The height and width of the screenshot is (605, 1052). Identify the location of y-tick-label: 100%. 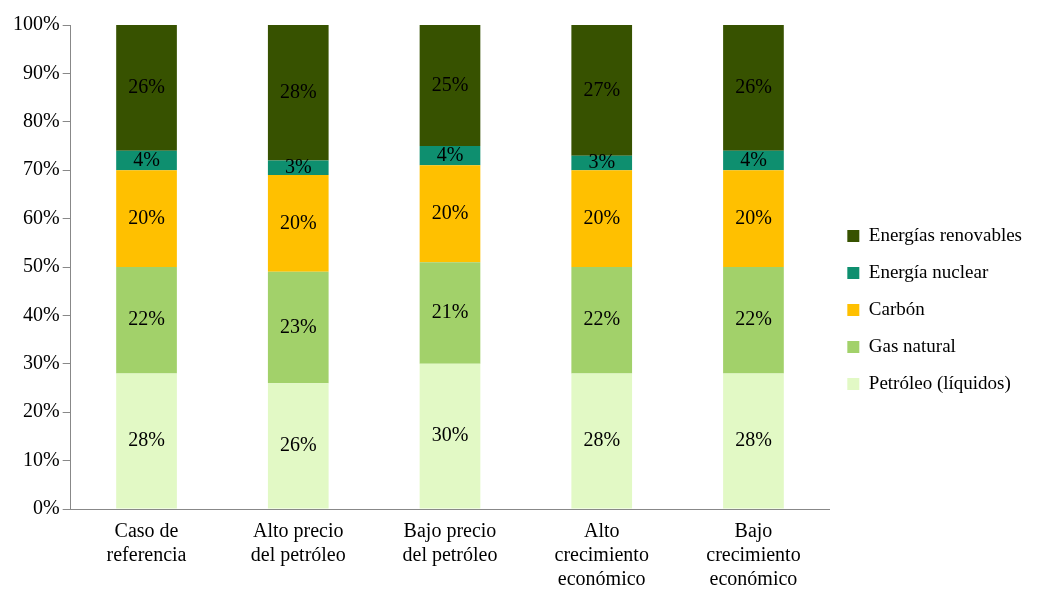
(36, 23).